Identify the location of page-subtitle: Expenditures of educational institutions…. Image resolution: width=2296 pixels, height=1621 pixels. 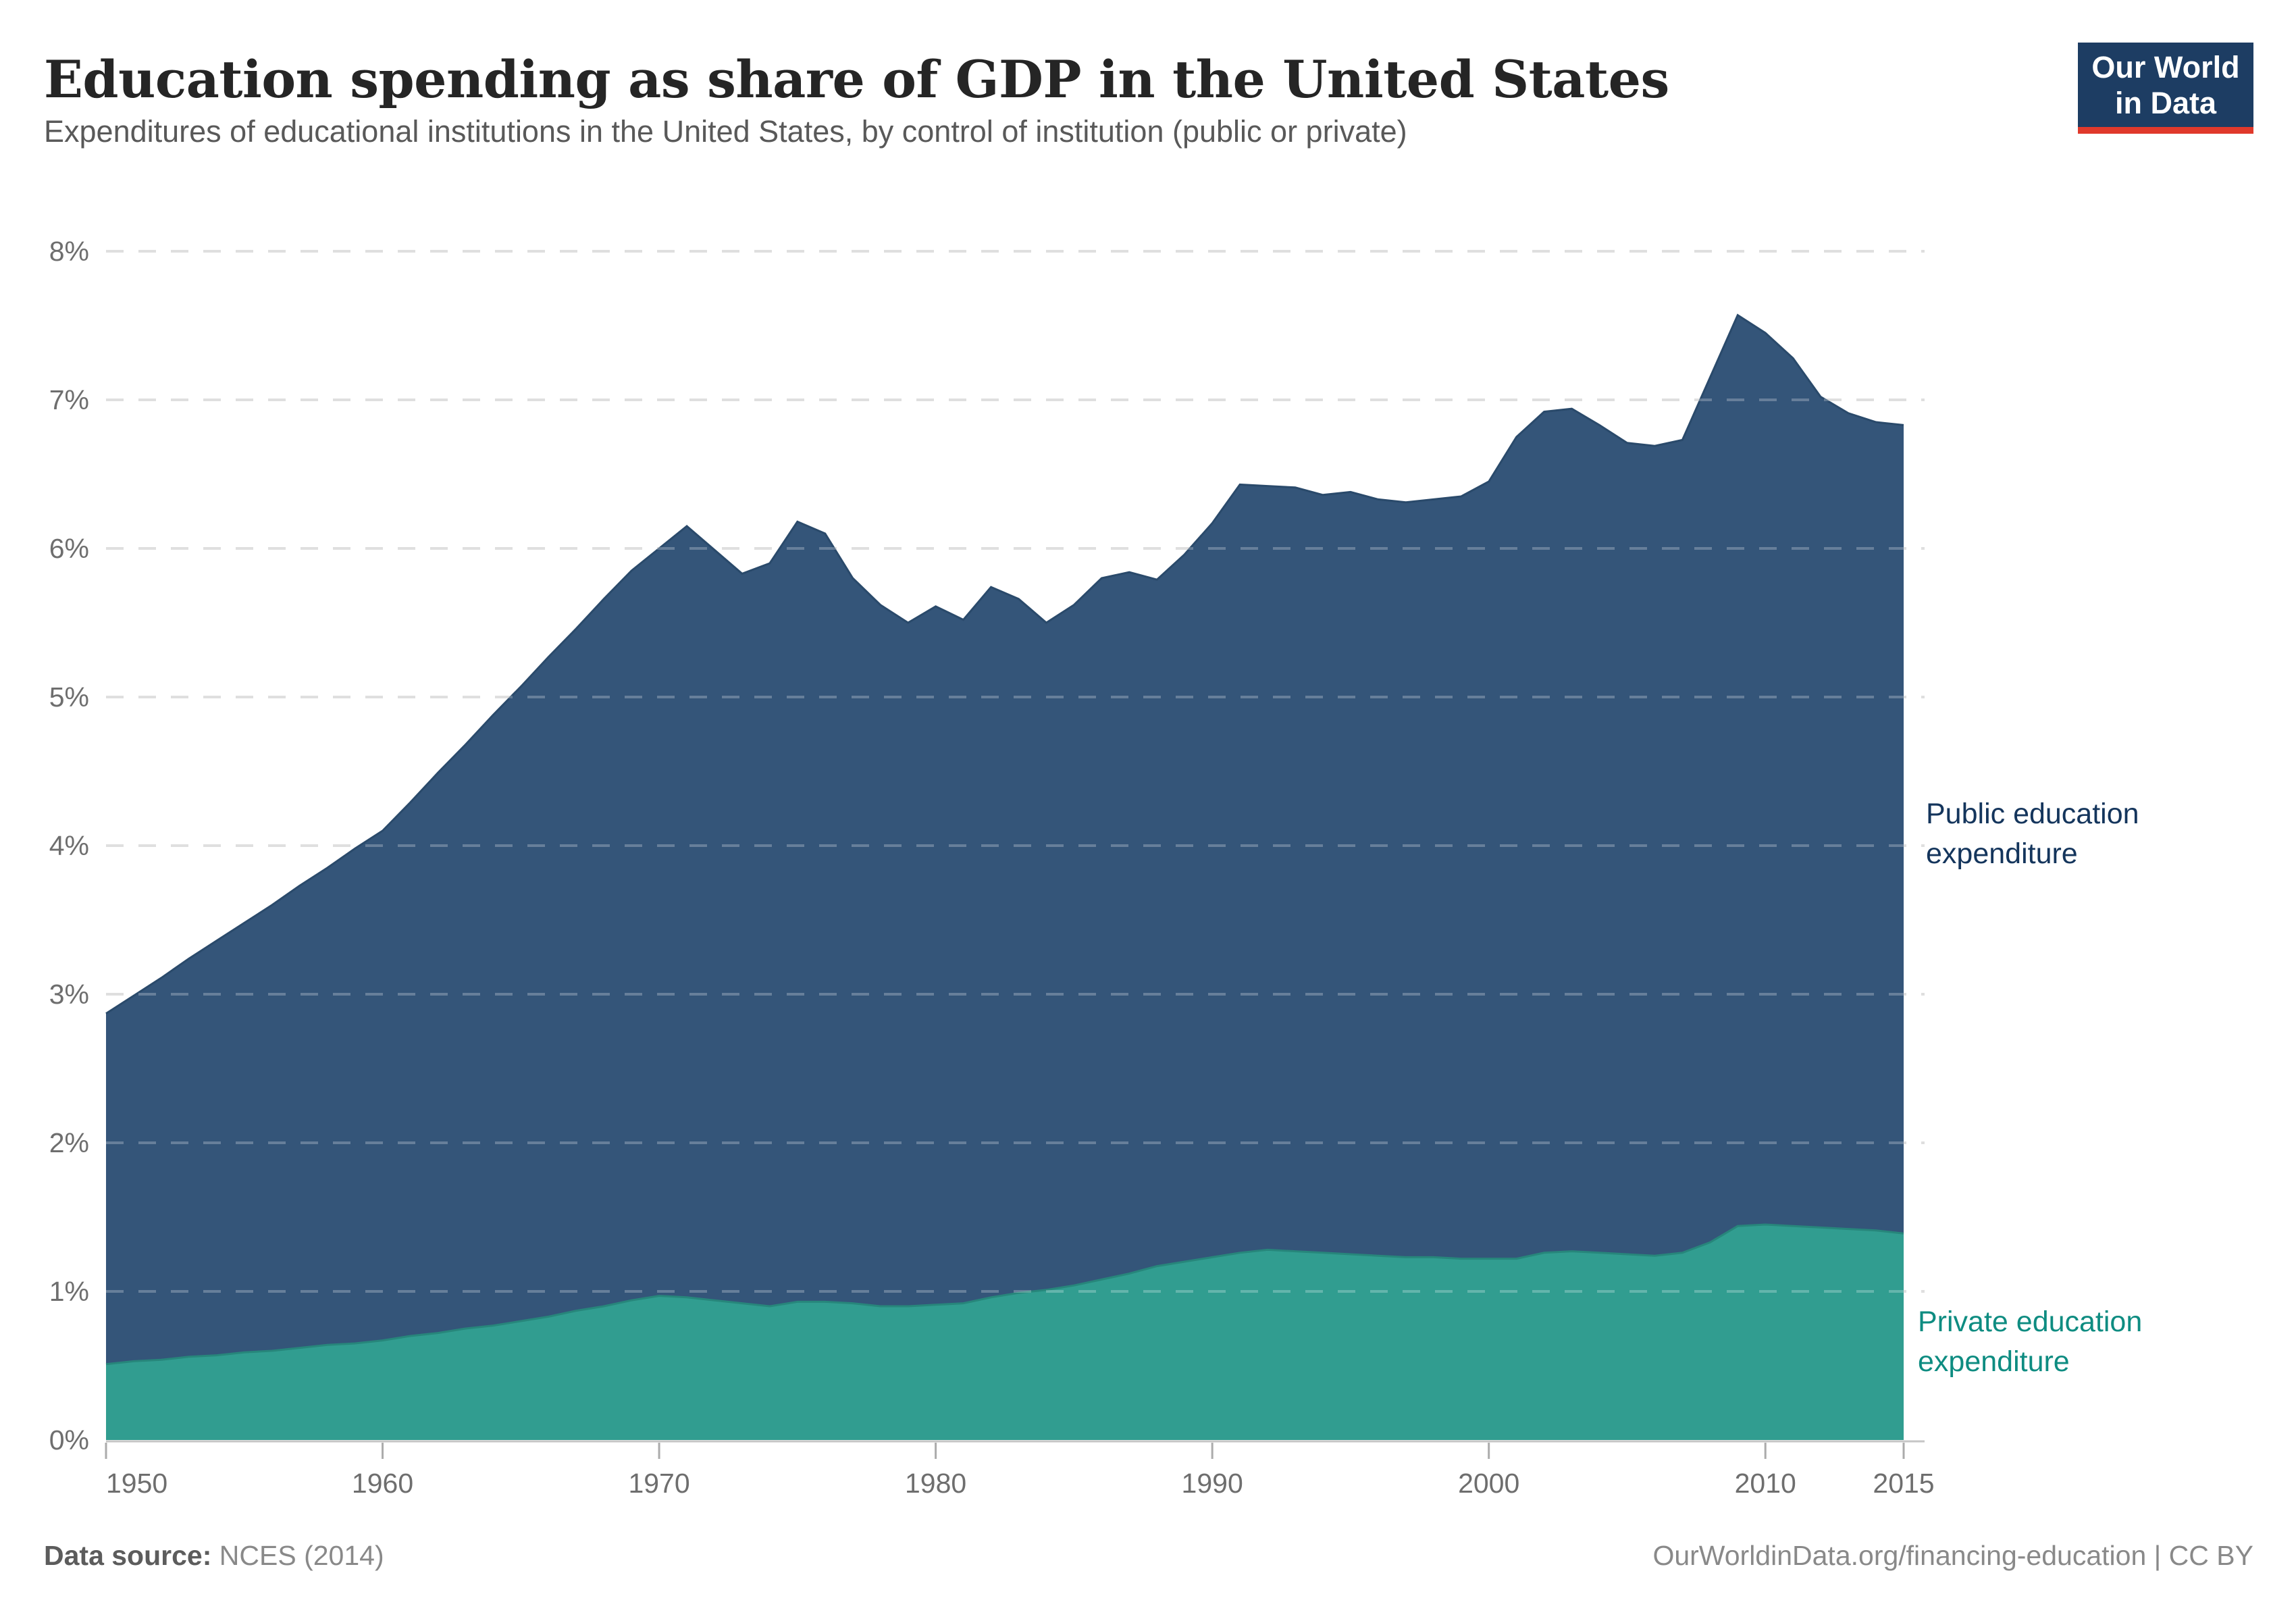
(726, 131).